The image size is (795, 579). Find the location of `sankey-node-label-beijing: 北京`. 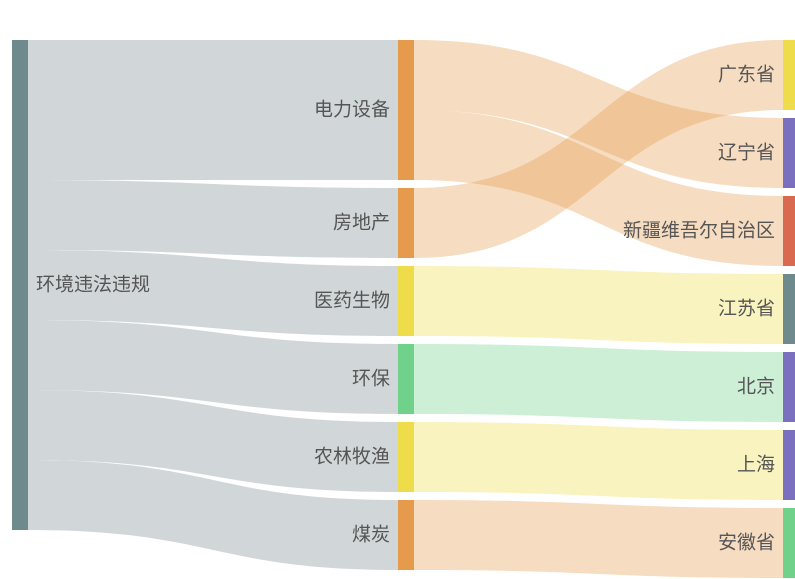

sankey-node-label-beijing: 北京 is located at coordinates (756, 387).